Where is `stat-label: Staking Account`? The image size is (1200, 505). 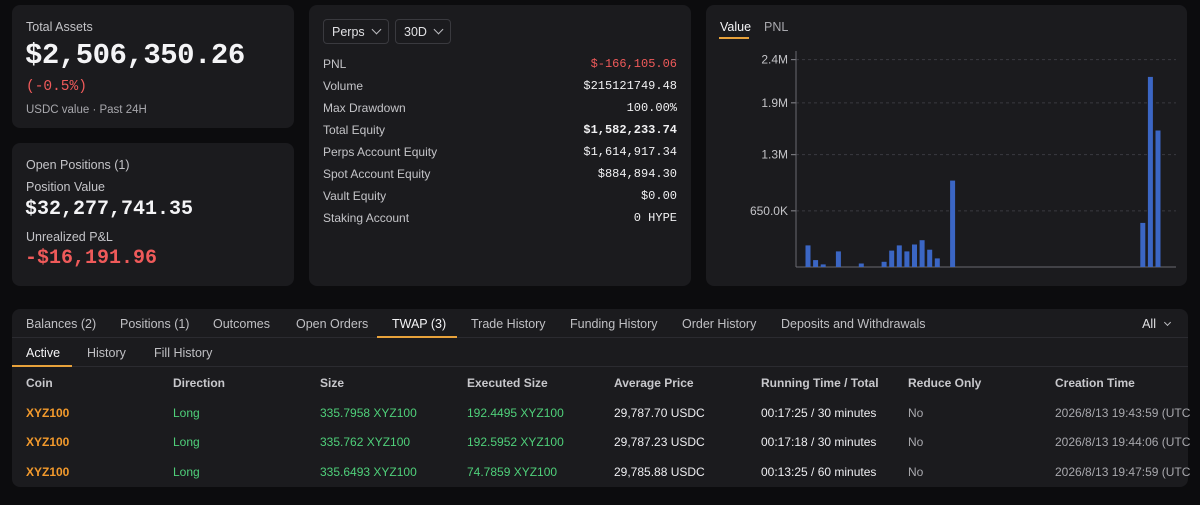
stat-label: Staking Account is located at coordinates (366, 218).